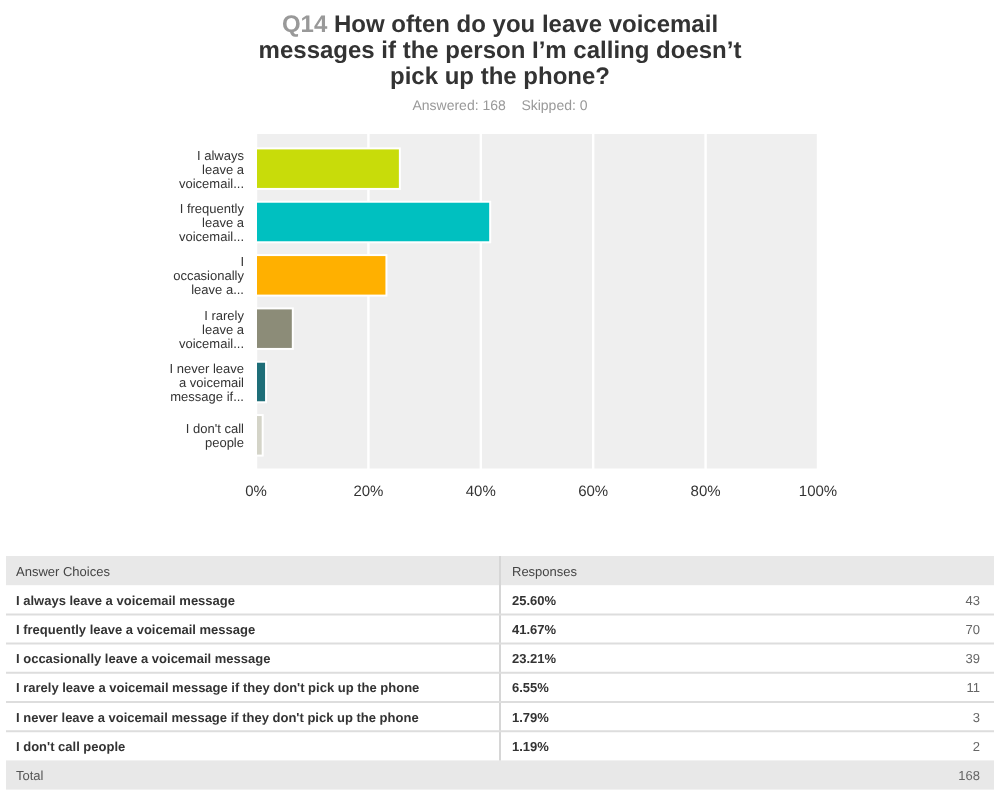 This screenshot has width=1000, height=798. Describe the element at coordinates (500, 50) in the screenshot. I see `chart-title: Q14 How often do you leave voicemail messages if the person I’m calling doesn’t pick up the phone?` at that location.